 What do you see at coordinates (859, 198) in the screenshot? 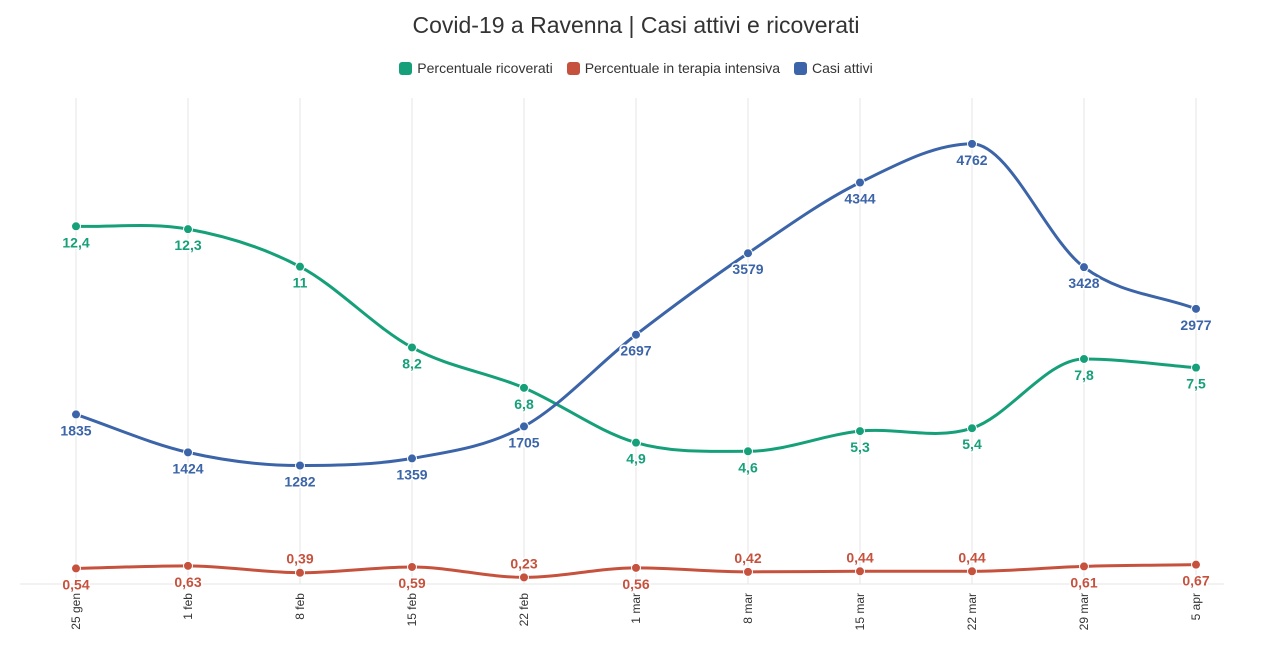
I see `data-label: 4344` at bounding box center [859, 198].